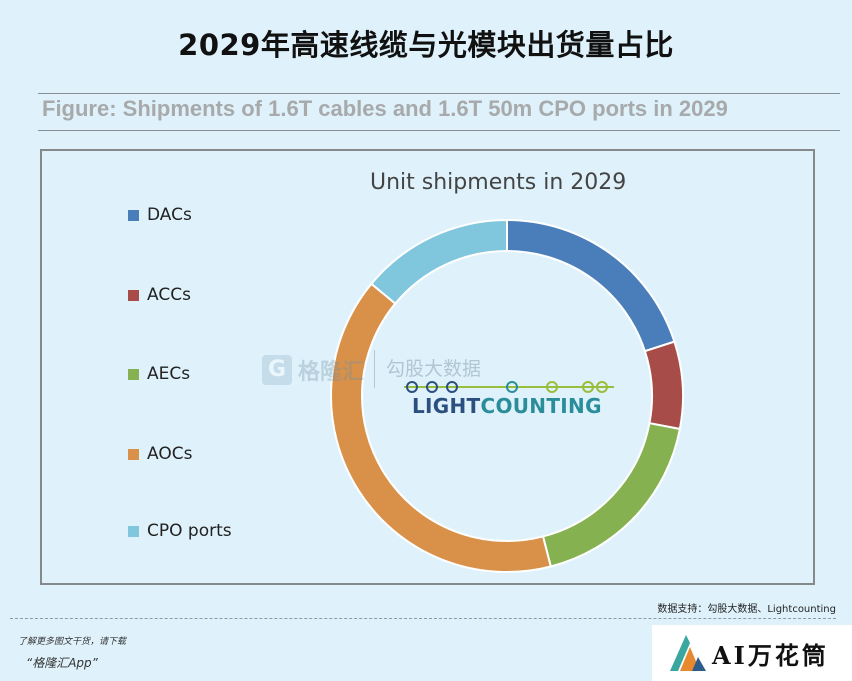  I want to click on page-title: 2029年高速线缆与光模块出货量占比, so click(426, 45).